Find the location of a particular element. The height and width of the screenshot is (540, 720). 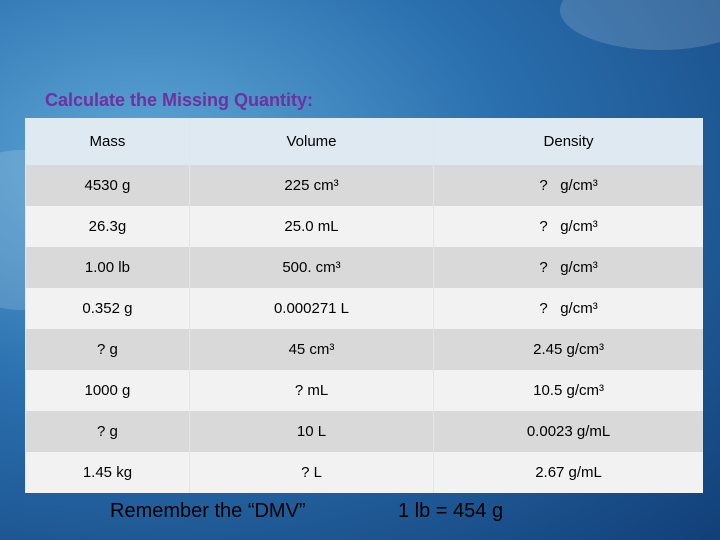

table-cell: 10.5 g/cm³ is located at coordinates (568, 390).